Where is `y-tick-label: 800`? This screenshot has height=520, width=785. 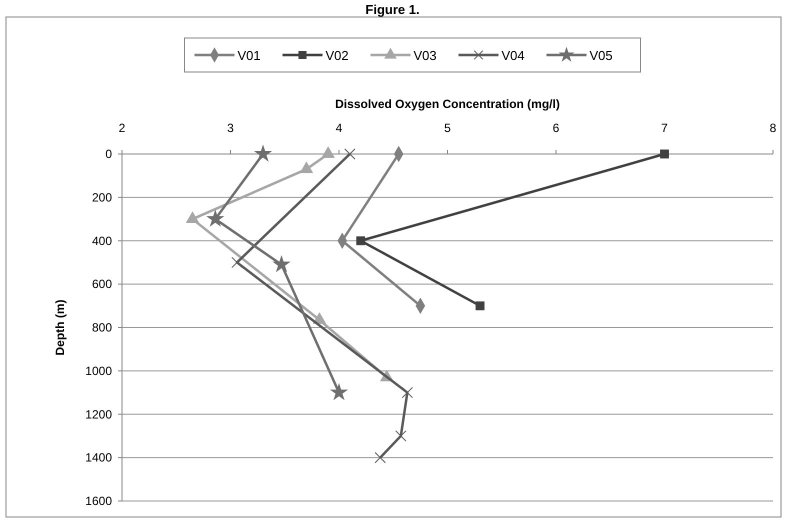 y-tick-label: 800 is located at coordinates (102, 327).